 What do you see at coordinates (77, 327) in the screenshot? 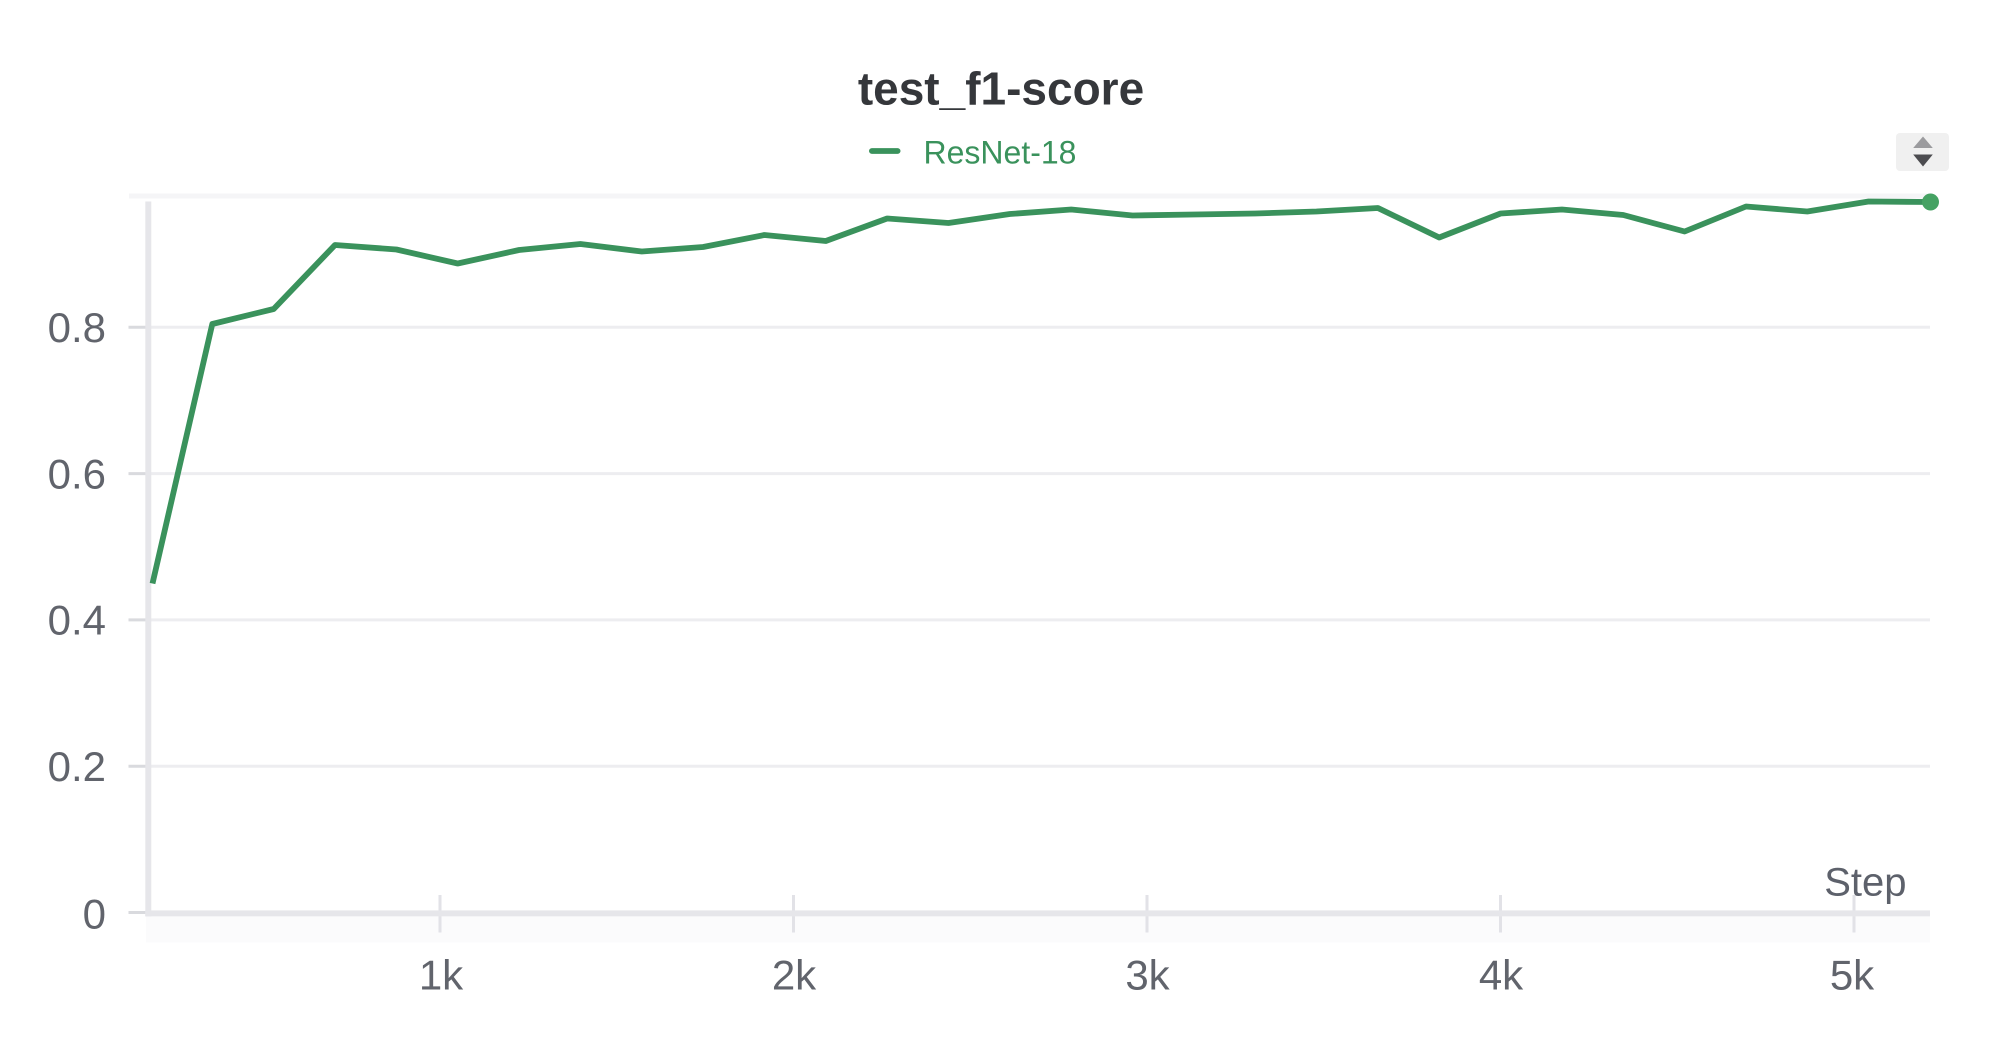
I see `svg-text: 0.8` at bounding box center [77, 327].